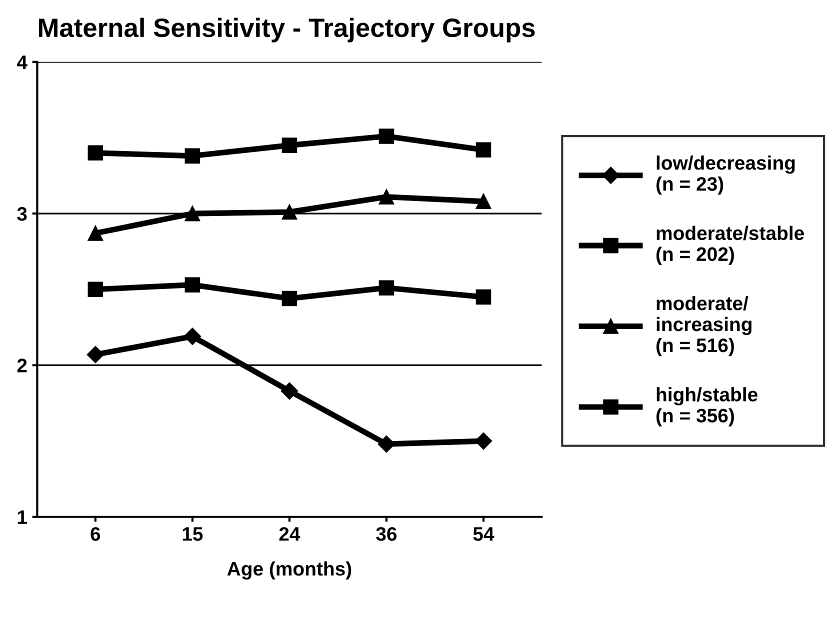 The width and height of the screenshot is (827, 619). I want to click on x-tick-label: 15, so click(192, 534).